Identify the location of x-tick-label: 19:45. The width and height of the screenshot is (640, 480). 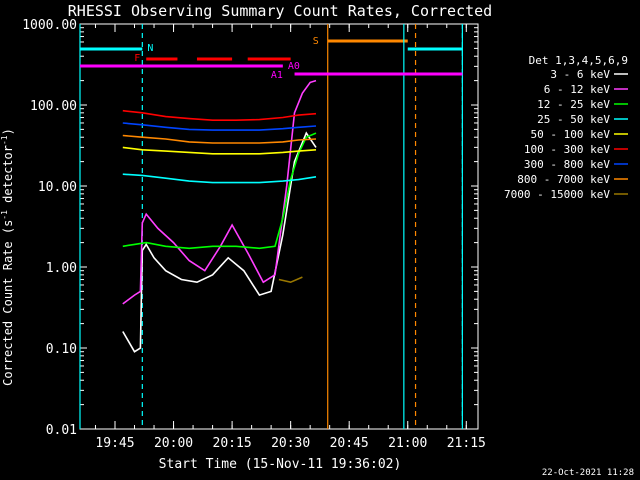
(114, 443).